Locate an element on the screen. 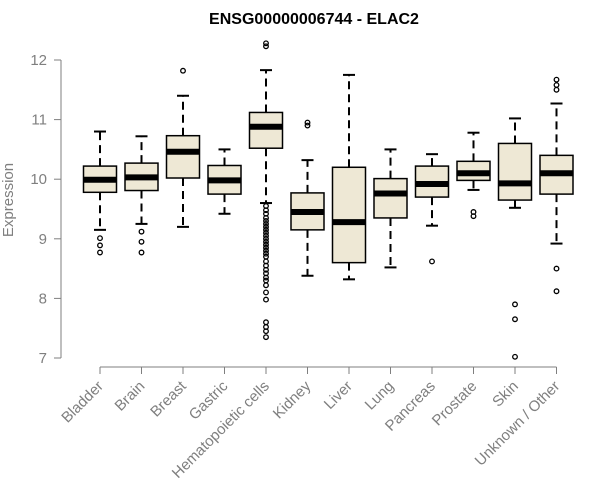  x-tick-label: Liver is located at coordinates (338, 395).